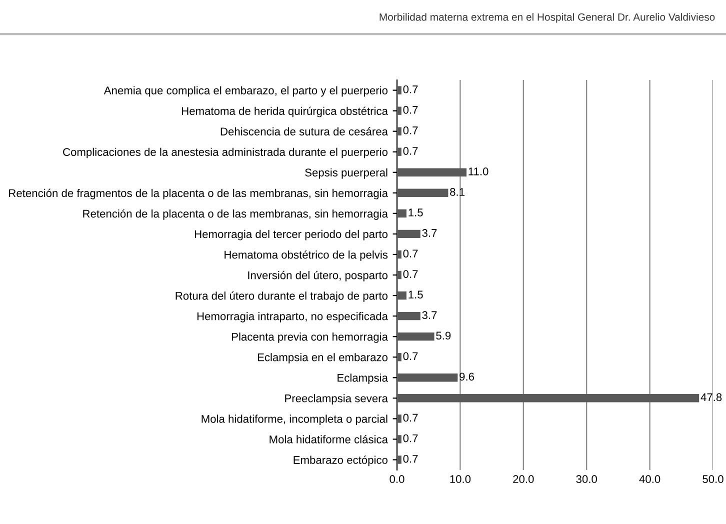 This screenshot has height=524, width=726. Describe the element at coordinates (310, 337) in the screenshot. I see `y-tick-label: Placenta previa con hemorragia` at that location.